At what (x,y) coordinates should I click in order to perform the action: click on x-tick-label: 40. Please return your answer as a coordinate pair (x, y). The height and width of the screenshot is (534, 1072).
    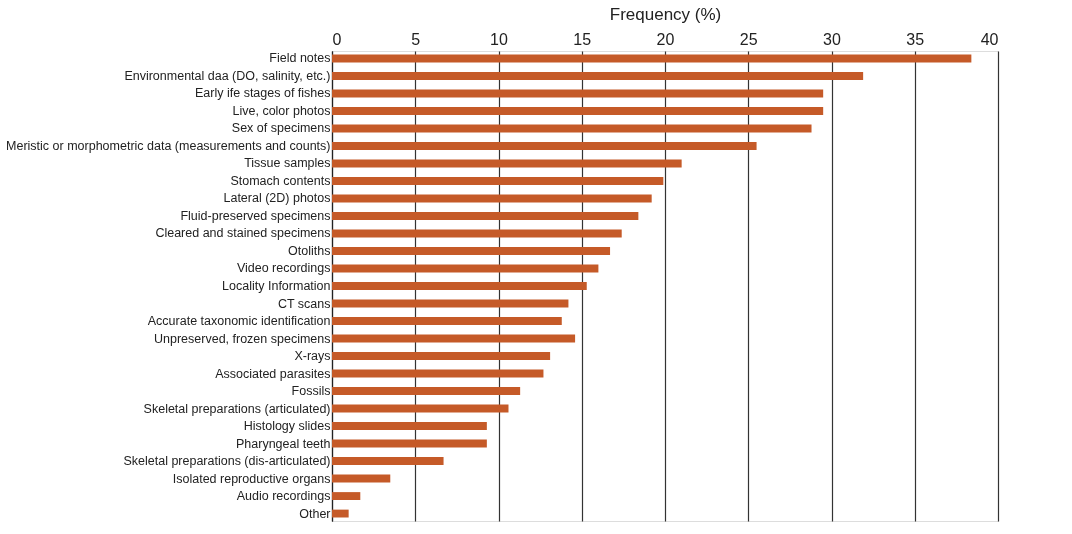
    Looking at the image, I should click on (989, 39).